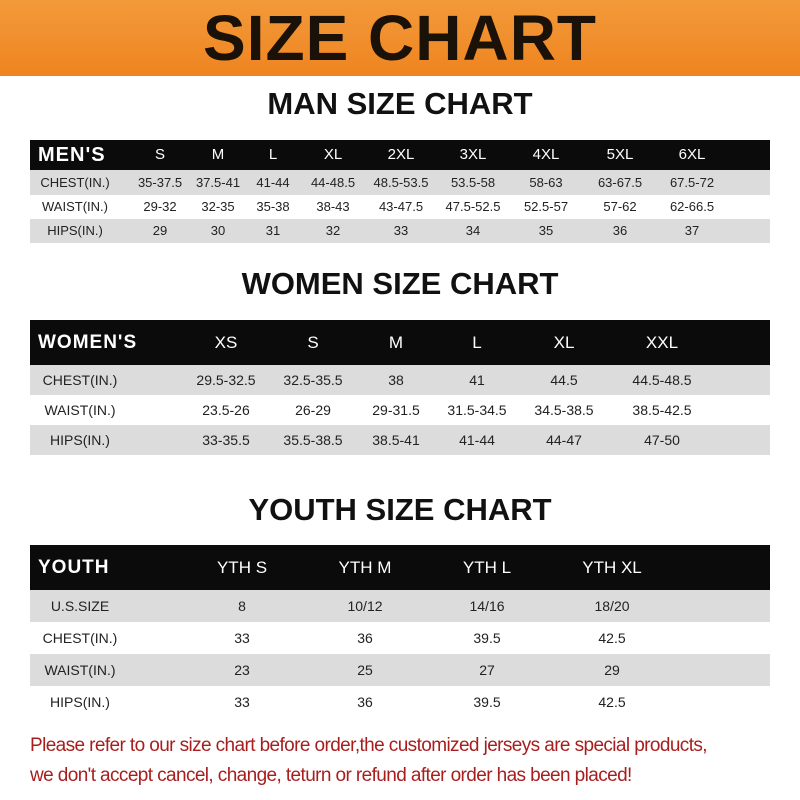 The width and height of the screenshot is (800, 800). Describe the element at coordinates (396, 410) in the screenshot. I see `measurement-value: 29-31.5` at that location.